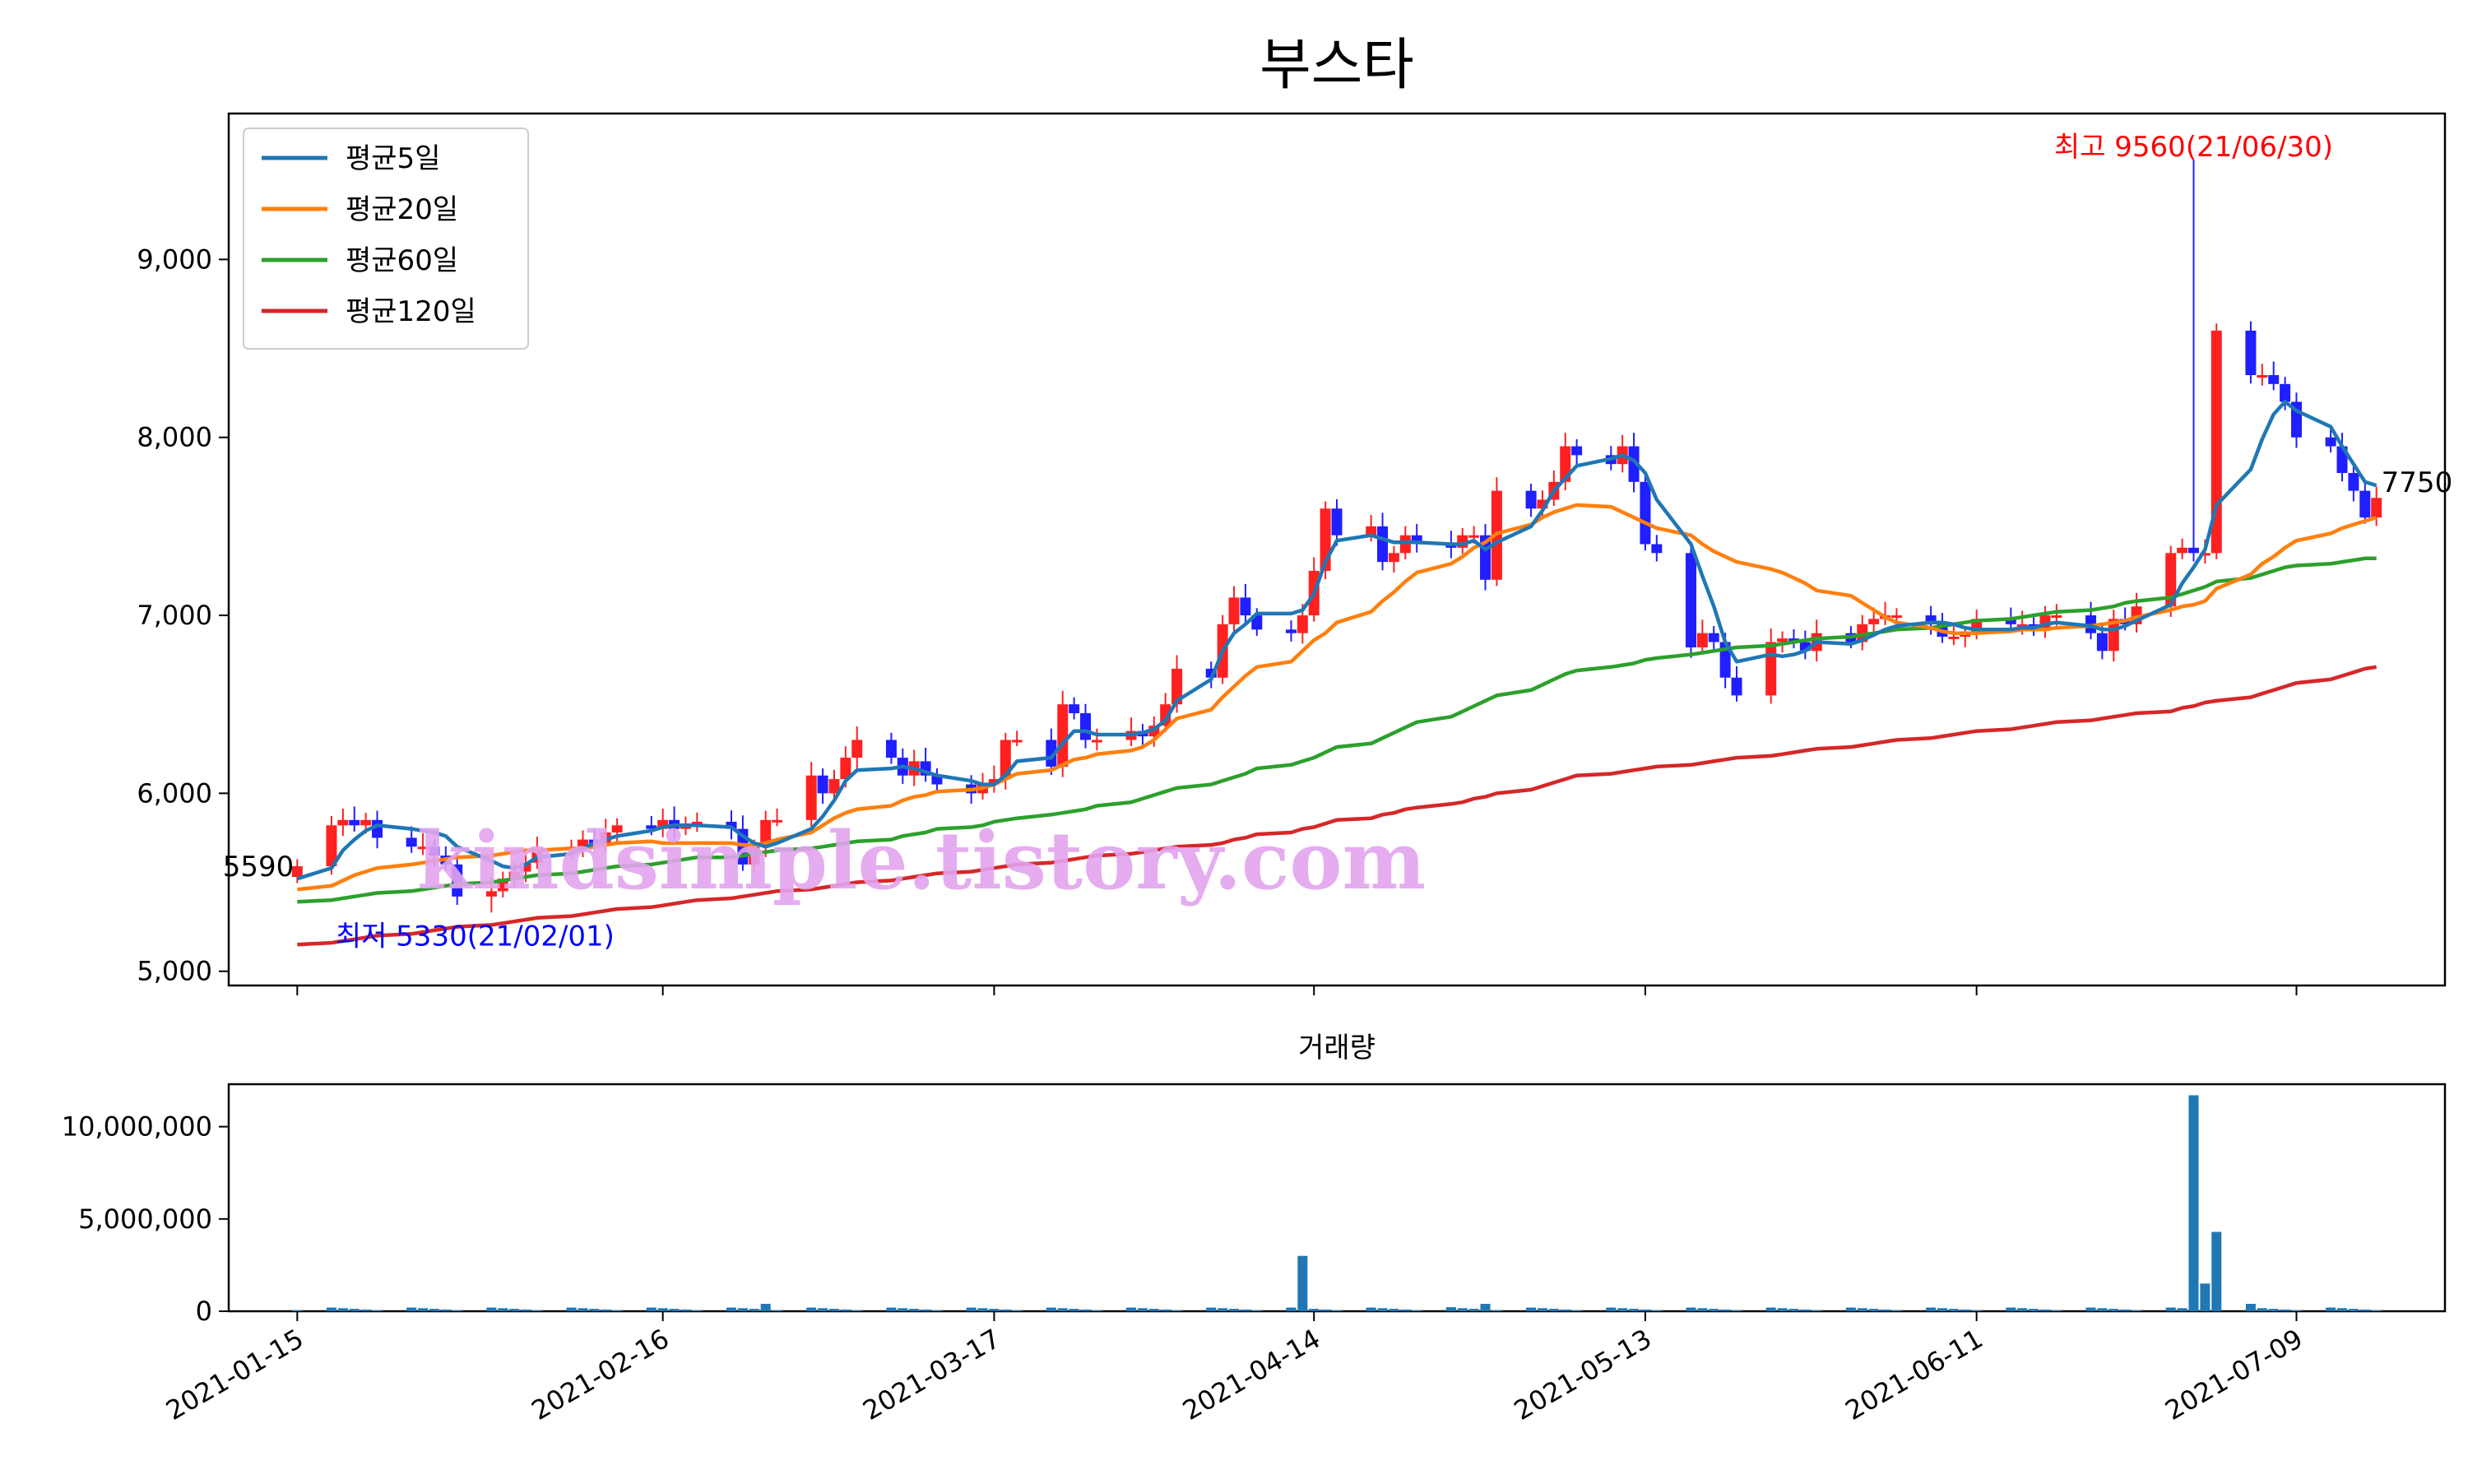 This screenshot has height=1484, width=2468. What do you see at coordinates (1337, 1198) in the screenshot?
I see `volume-plot-frame` at bounding box center [1337, 1198].